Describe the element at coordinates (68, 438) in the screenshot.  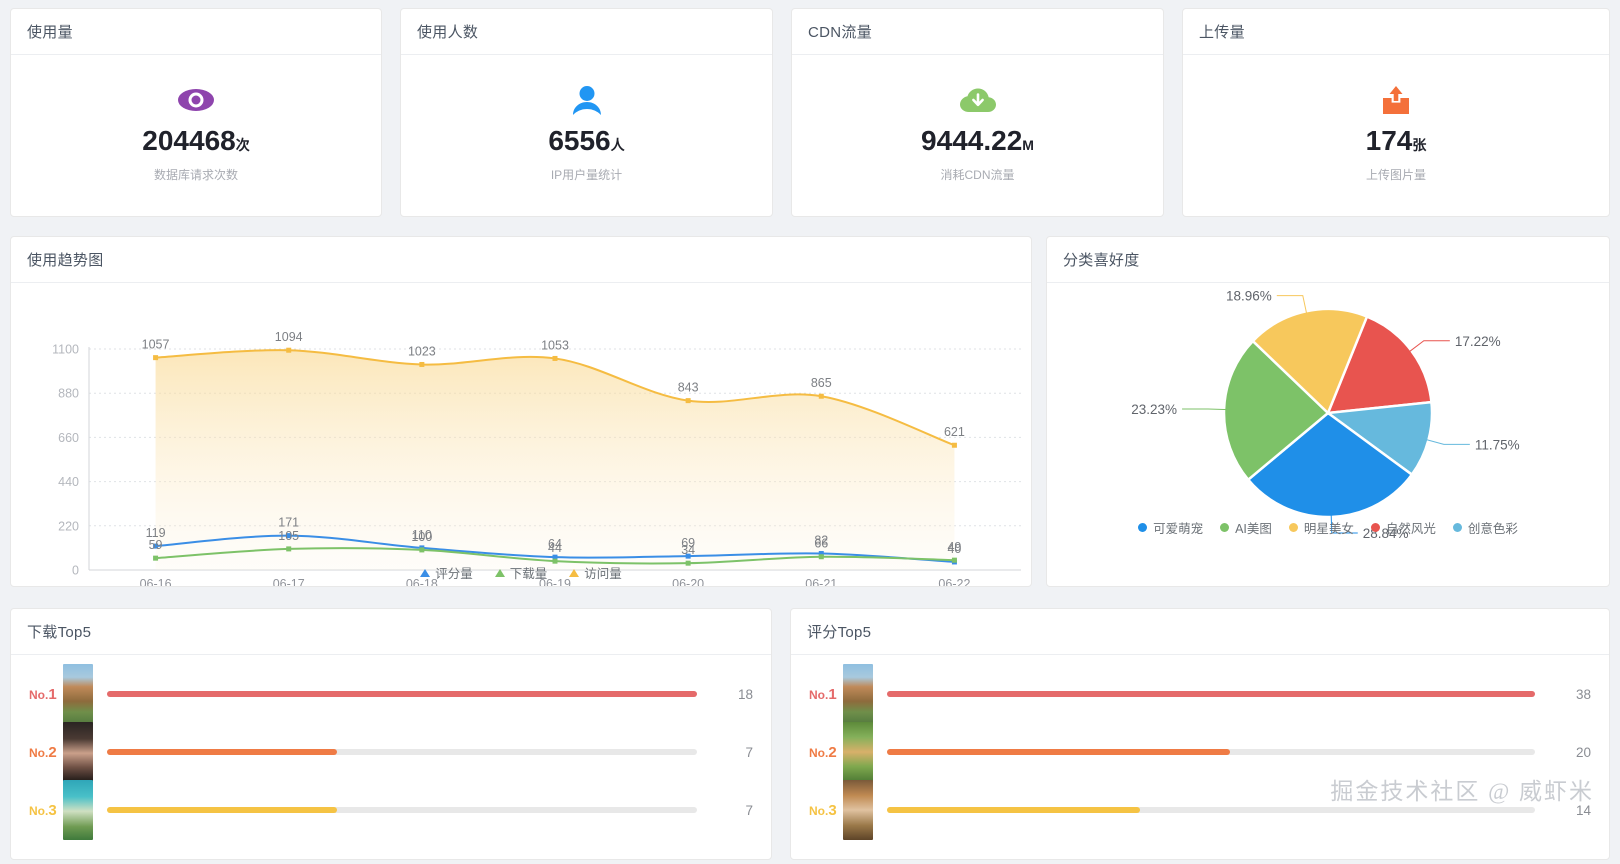
I see `svg-text: 660` at that location.